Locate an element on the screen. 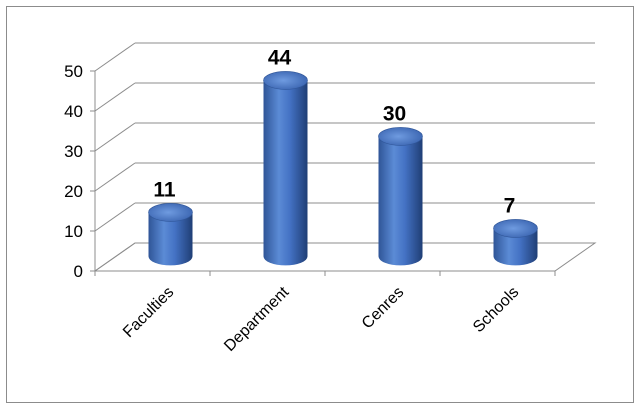 This screenshot has width=640, height=409. y-tick-label: 20 is located at coordinates (73, 191).